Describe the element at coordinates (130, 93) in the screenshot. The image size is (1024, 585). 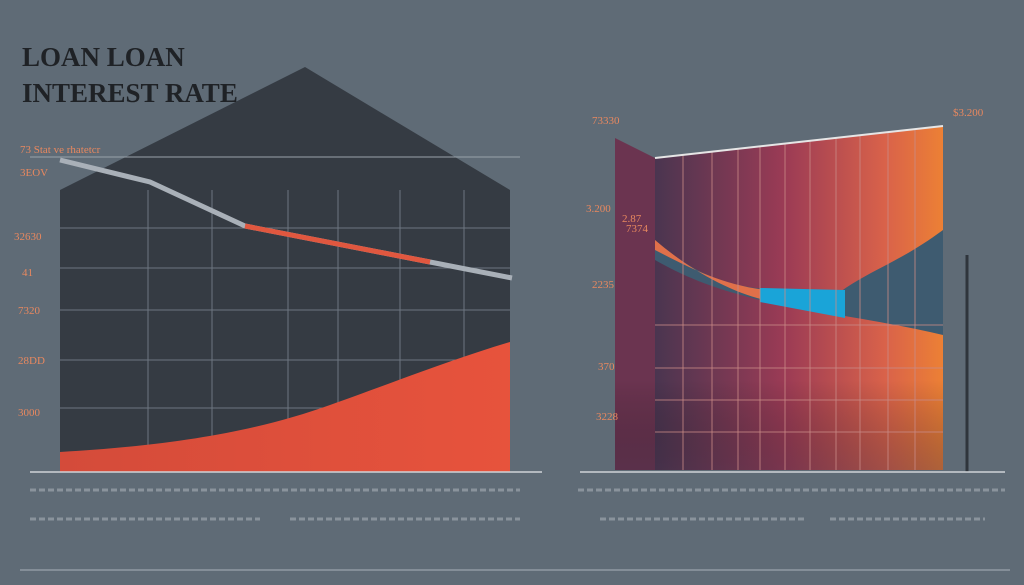
I see `title-line2: INTEREST RATE` at that location.